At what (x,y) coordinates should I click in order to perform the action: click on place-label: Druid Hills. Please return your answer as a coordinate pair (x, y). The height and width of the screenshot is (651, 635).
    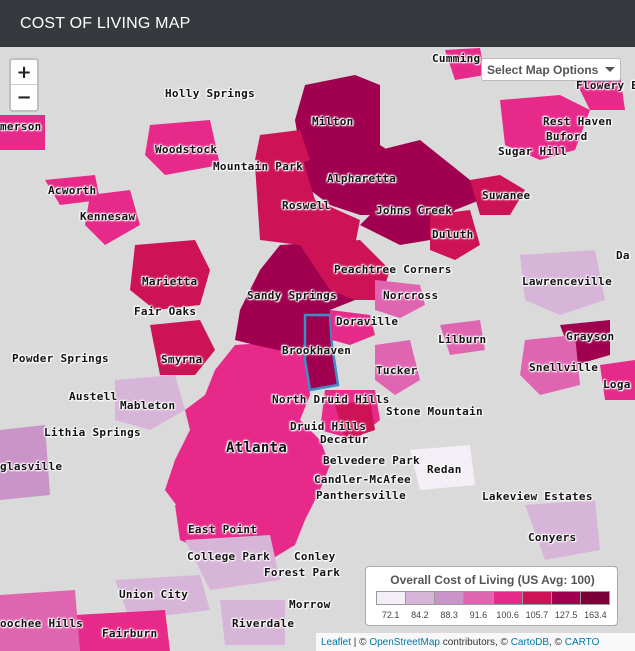
    Looking at the image, I should click on (328, 426).